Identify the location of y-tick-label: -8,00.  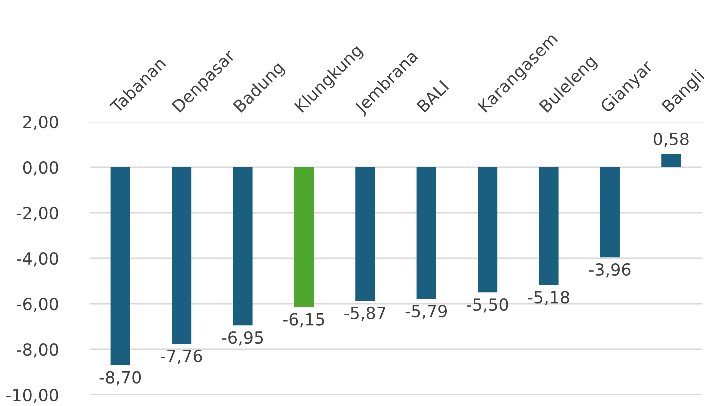
(37, 350).